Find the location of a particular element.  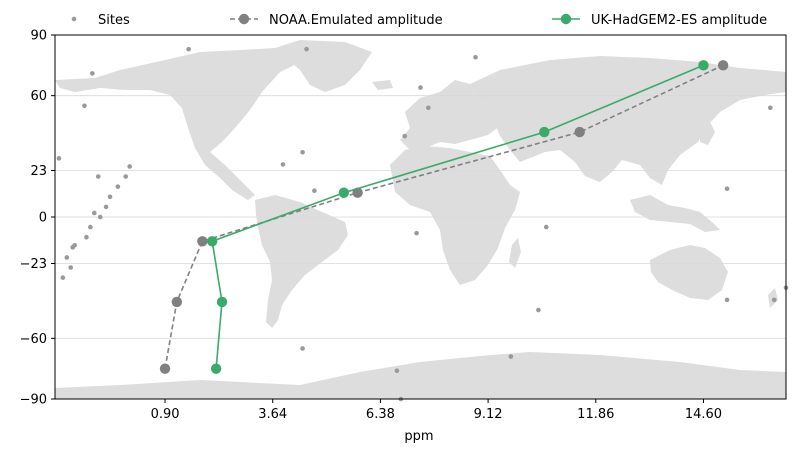

legend-sites-label: Sites is located at coordinates (114, 20).